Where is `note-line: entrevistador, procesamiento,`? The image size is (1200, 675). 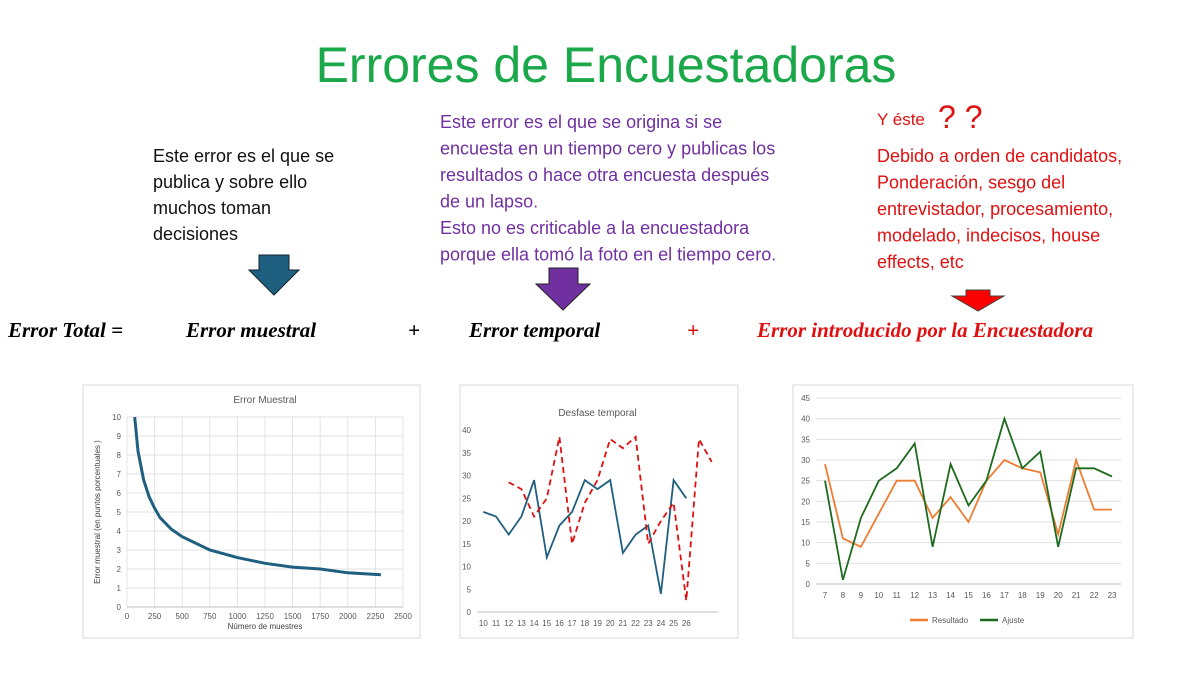 note-line: entrevistador, procesamiento, is located at coordinates (995, 209).